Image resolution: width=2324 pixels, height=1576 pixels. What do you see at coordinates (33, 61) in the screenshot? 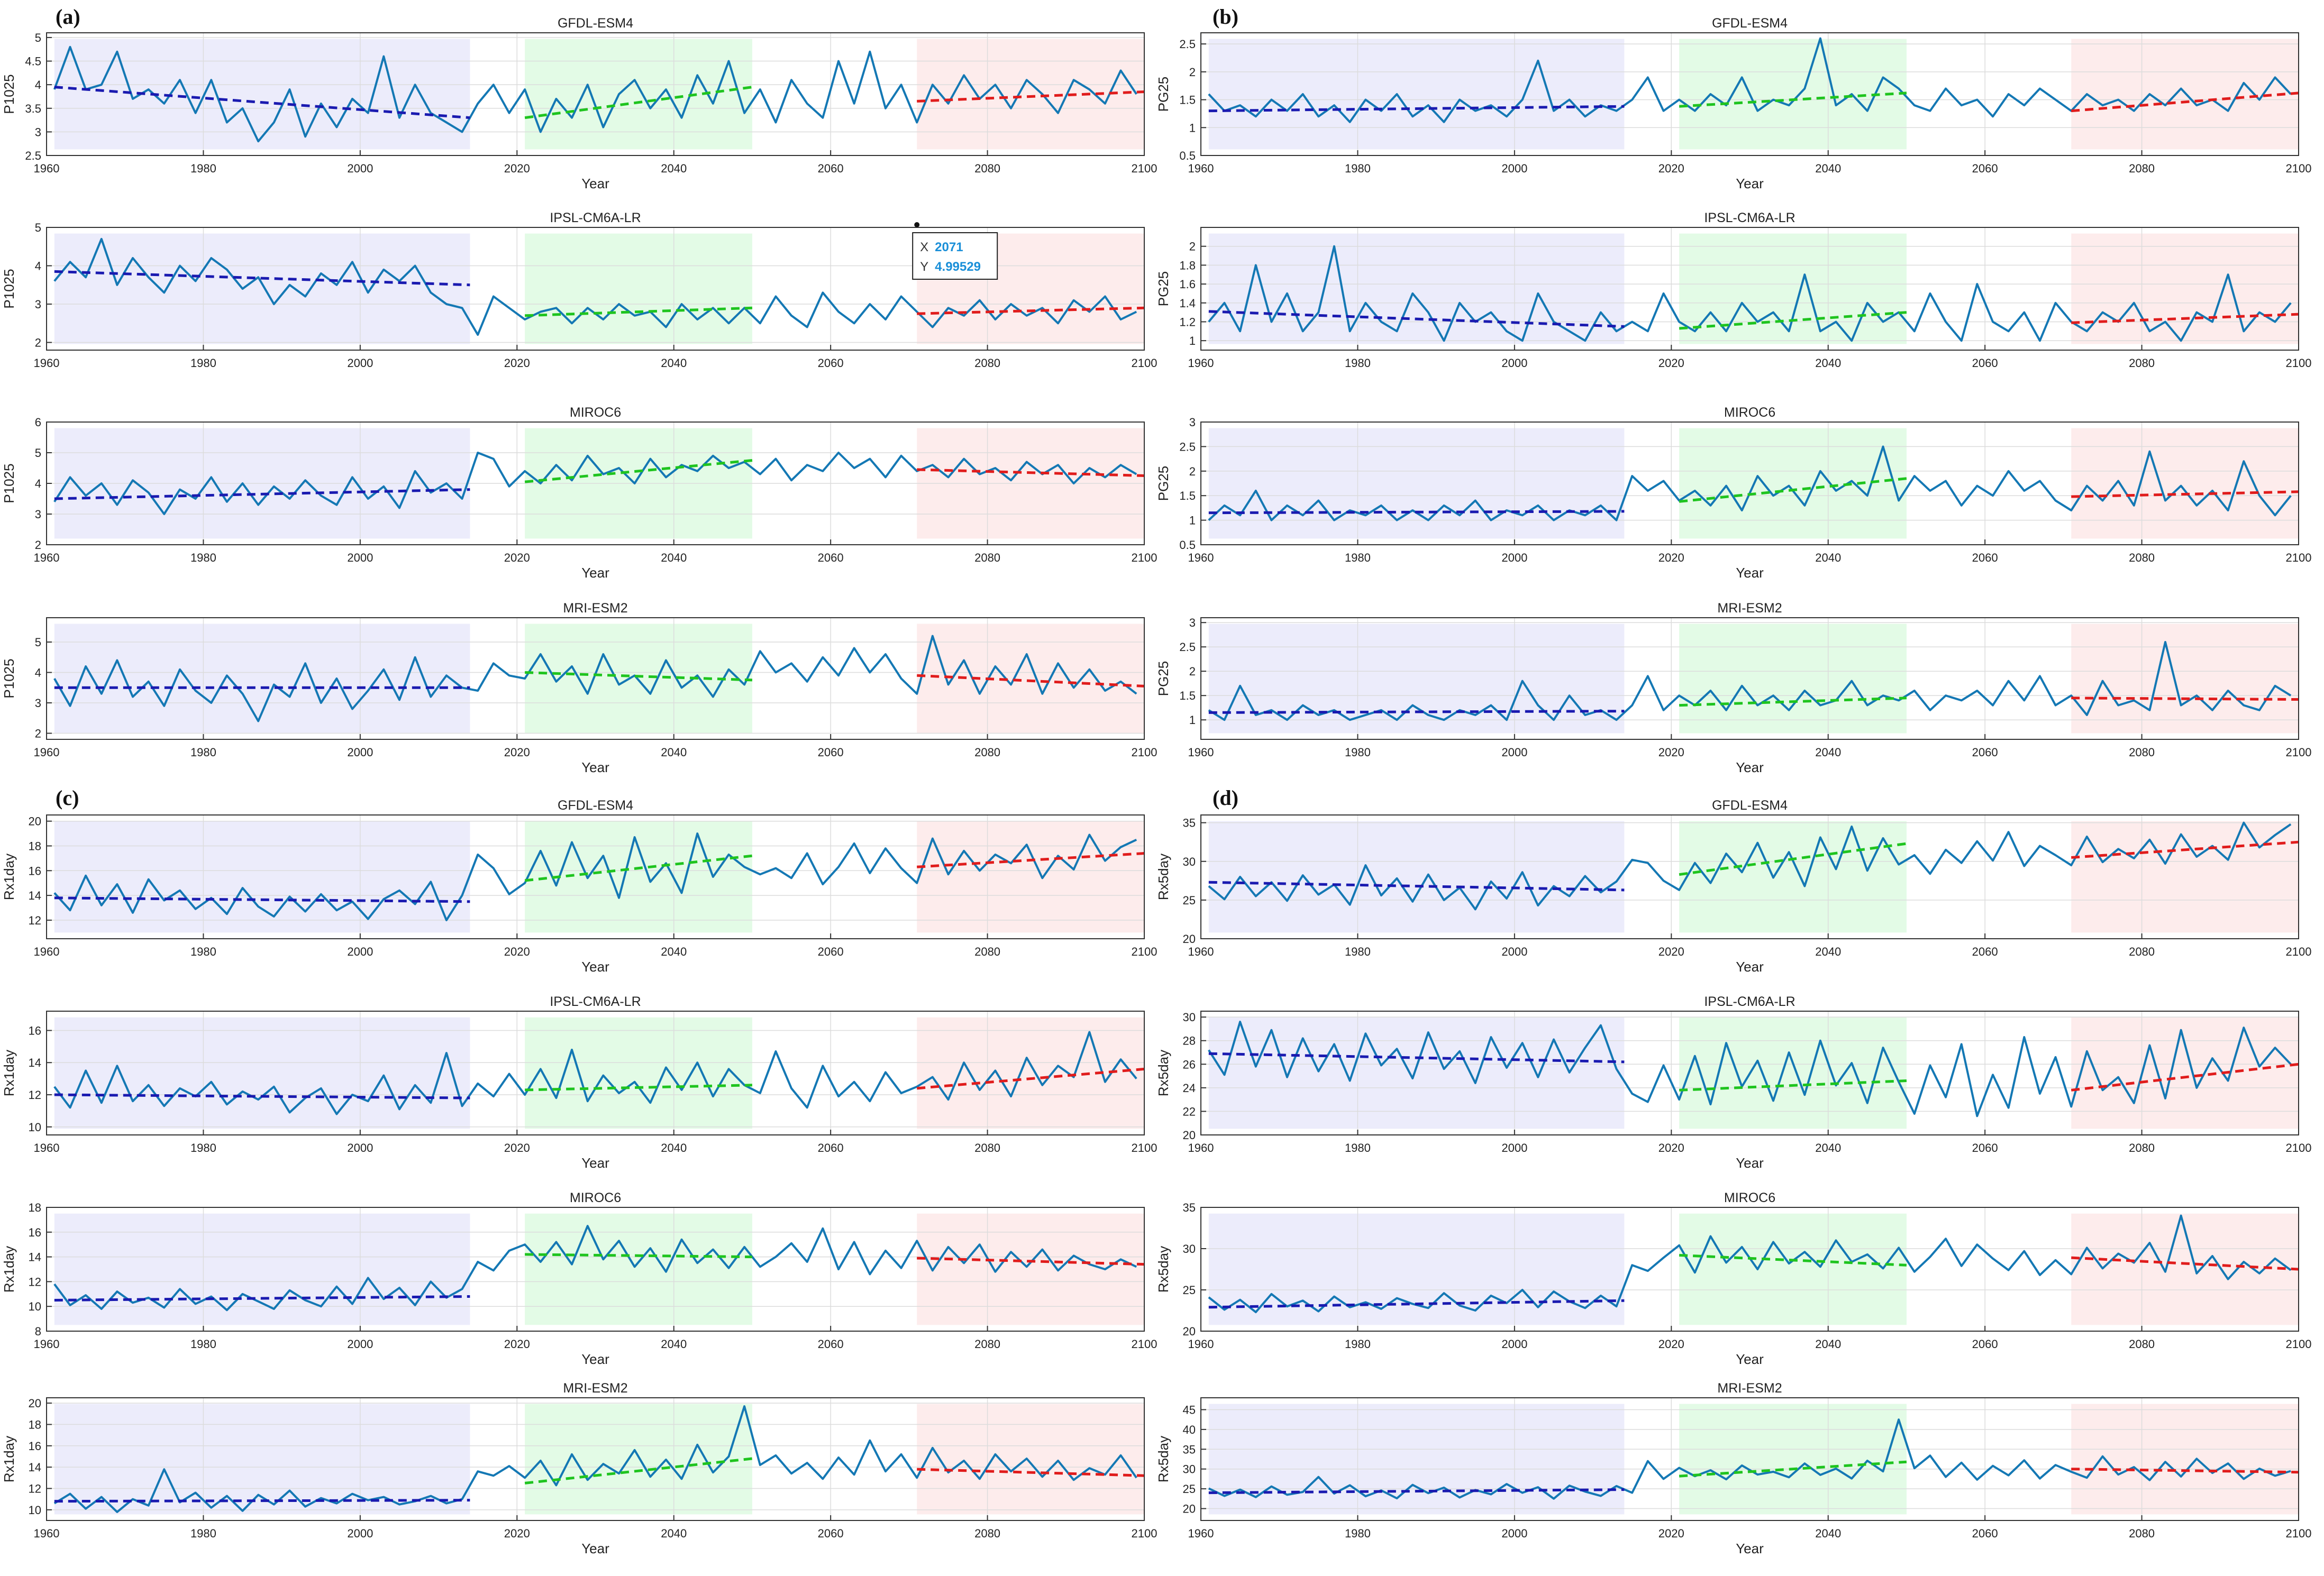
I see `y-tick-label: 4.5` at bounding box center [33, 61].